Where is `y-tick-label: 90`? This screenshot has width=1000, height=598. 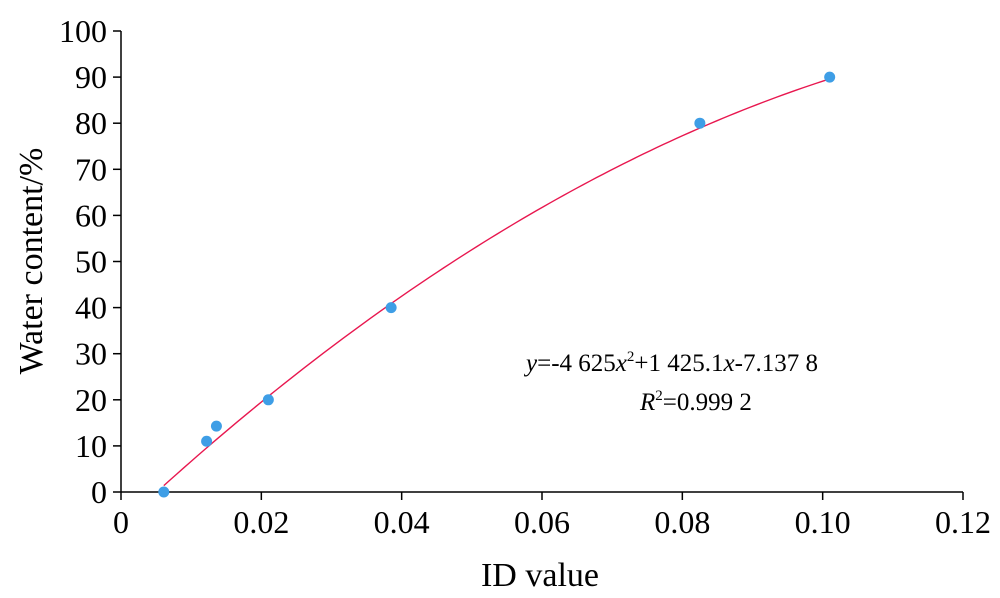 y-tick-label: 90 is located at coordinates (91, 77).